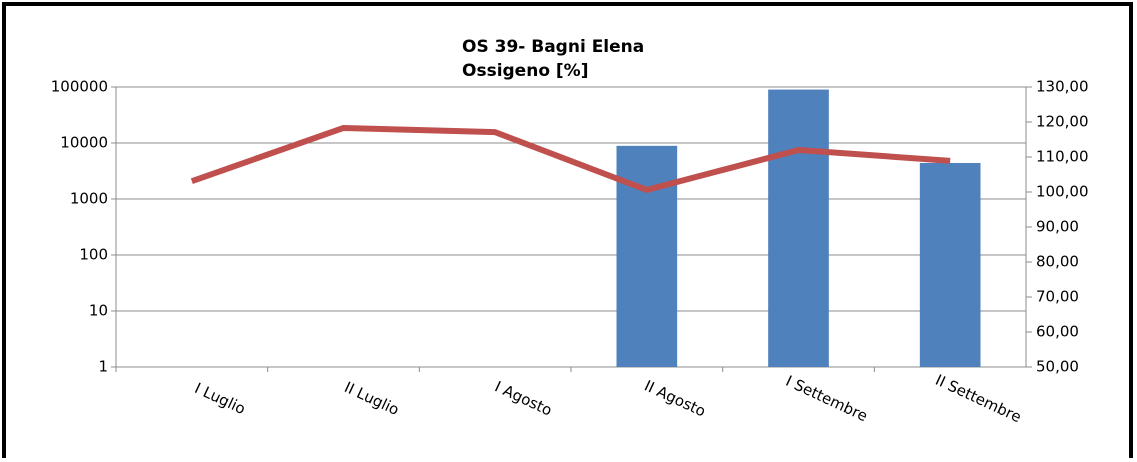 Image resolution: width=1137 pixels, height=462 pixels. Describe the element at coordinates (1057, 332) in the screenshot. I see `y2-tick-label: 60,00` at that location.